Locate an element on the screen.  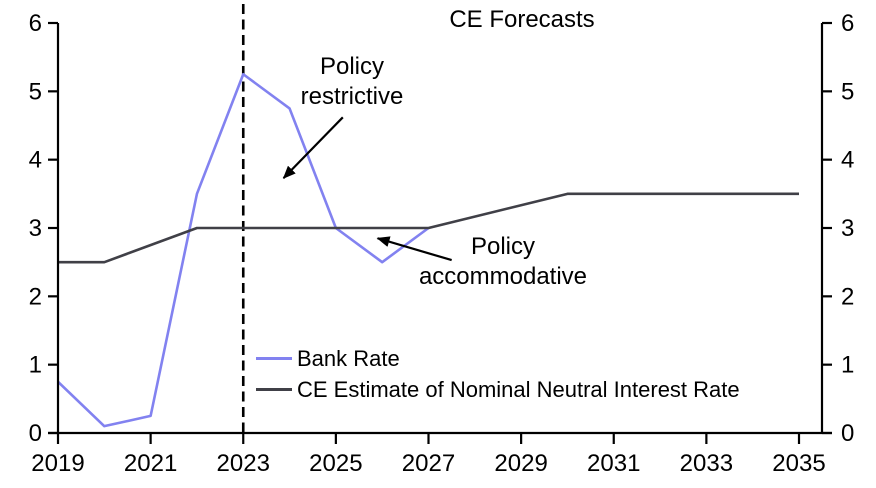
y-axis-tick-label-right: 2 is located at coordinates (847, 296).